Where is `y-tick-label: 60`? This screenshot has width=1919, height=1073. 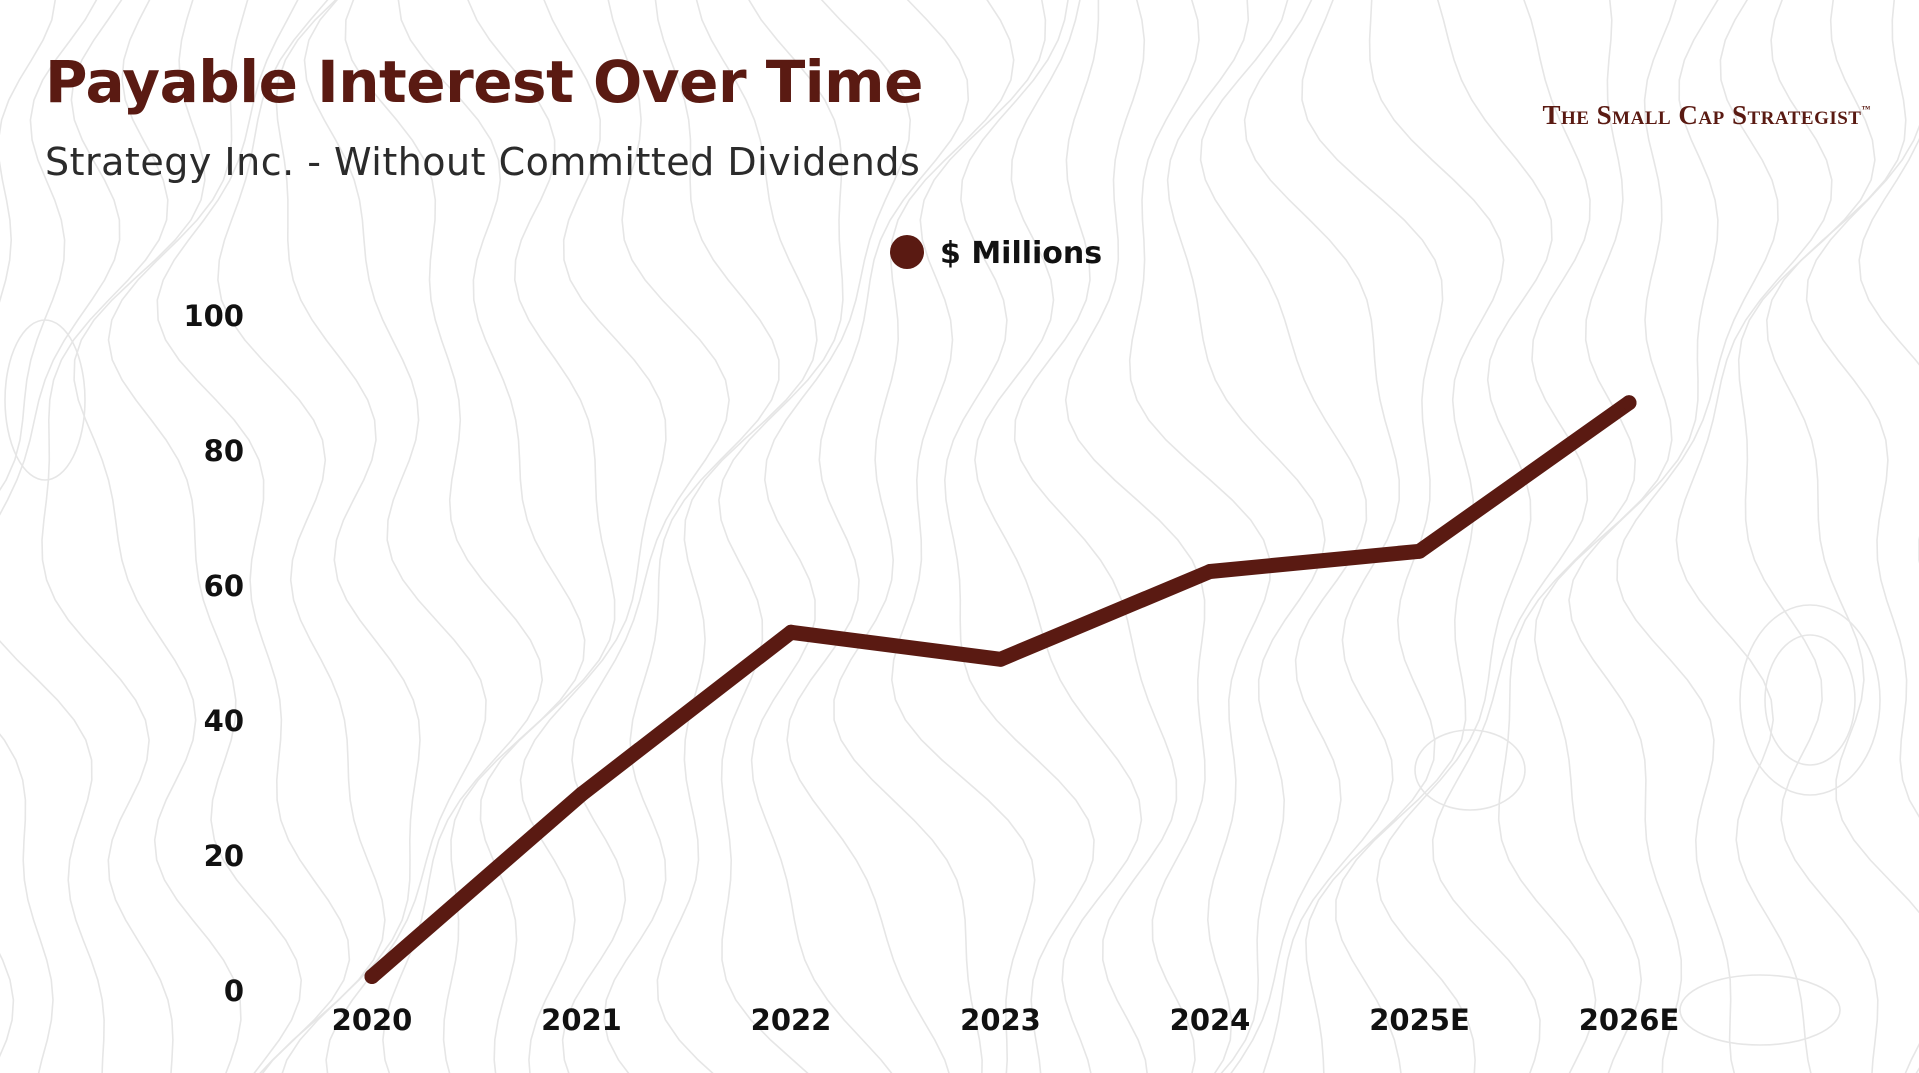
y-tick-label: 60 is located at coordinates (224, 586).